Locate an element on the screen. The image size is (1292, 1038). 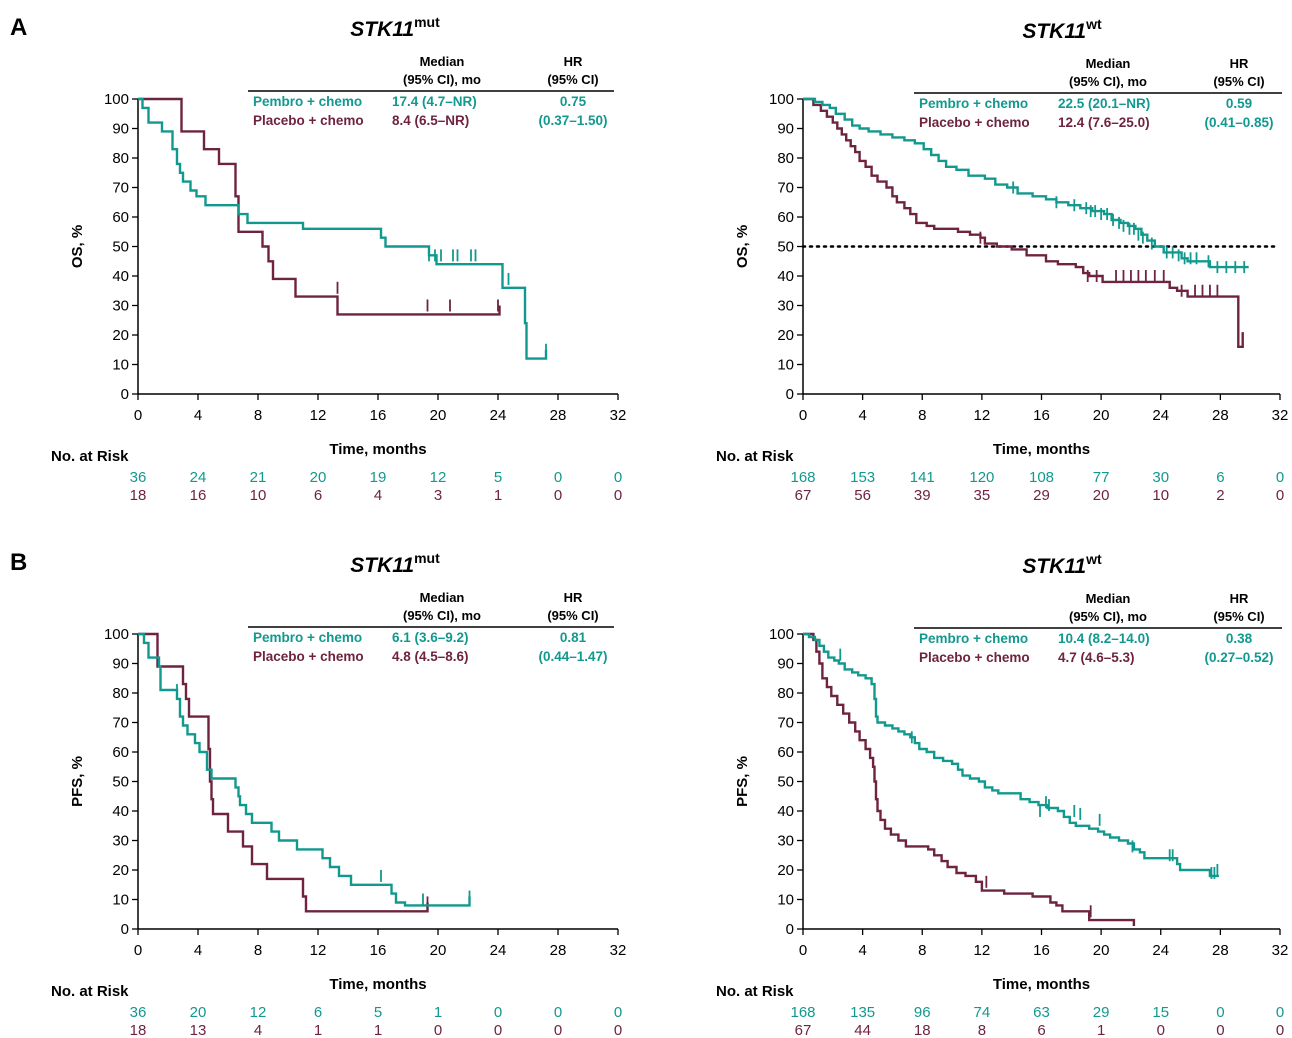
risk-pembro-count: 21 is located at coordinates (258, 477).